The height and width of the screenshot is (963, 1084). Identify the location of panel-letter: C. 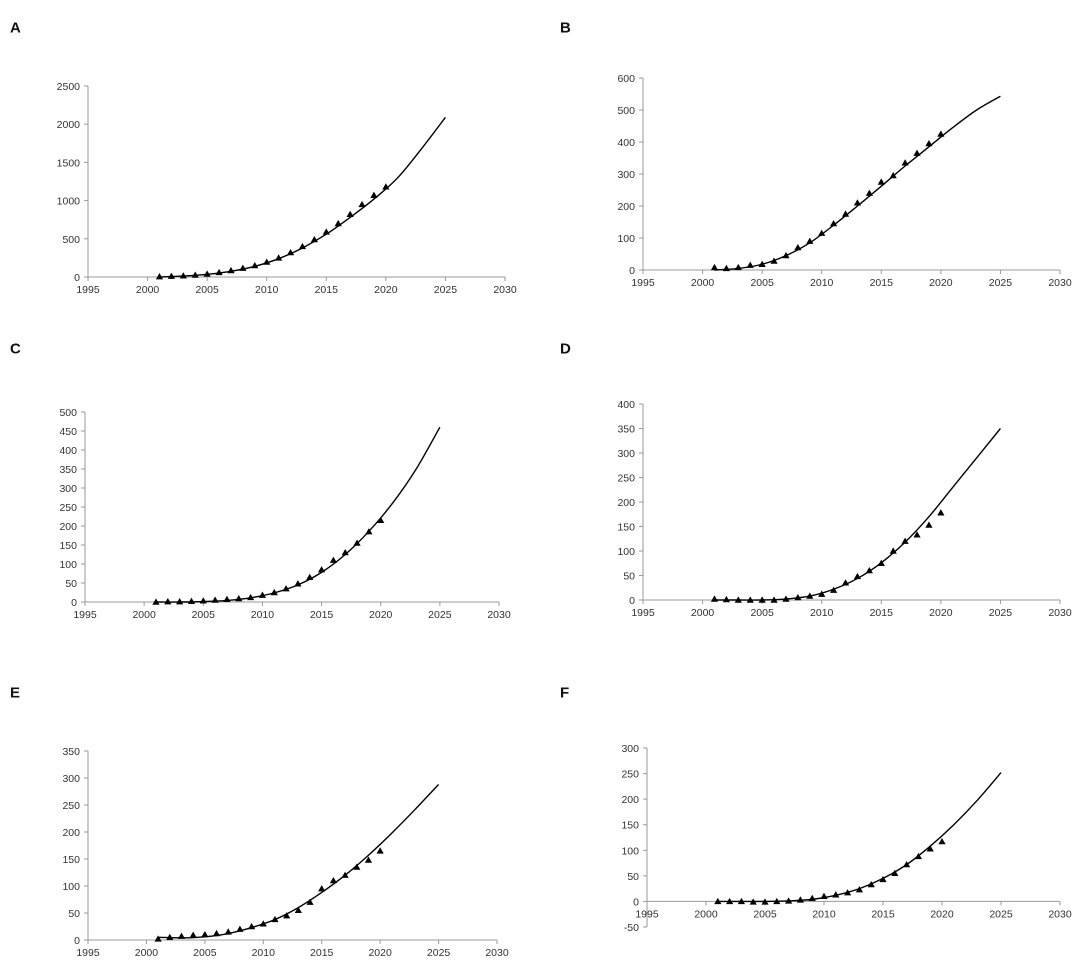
(15, 348).